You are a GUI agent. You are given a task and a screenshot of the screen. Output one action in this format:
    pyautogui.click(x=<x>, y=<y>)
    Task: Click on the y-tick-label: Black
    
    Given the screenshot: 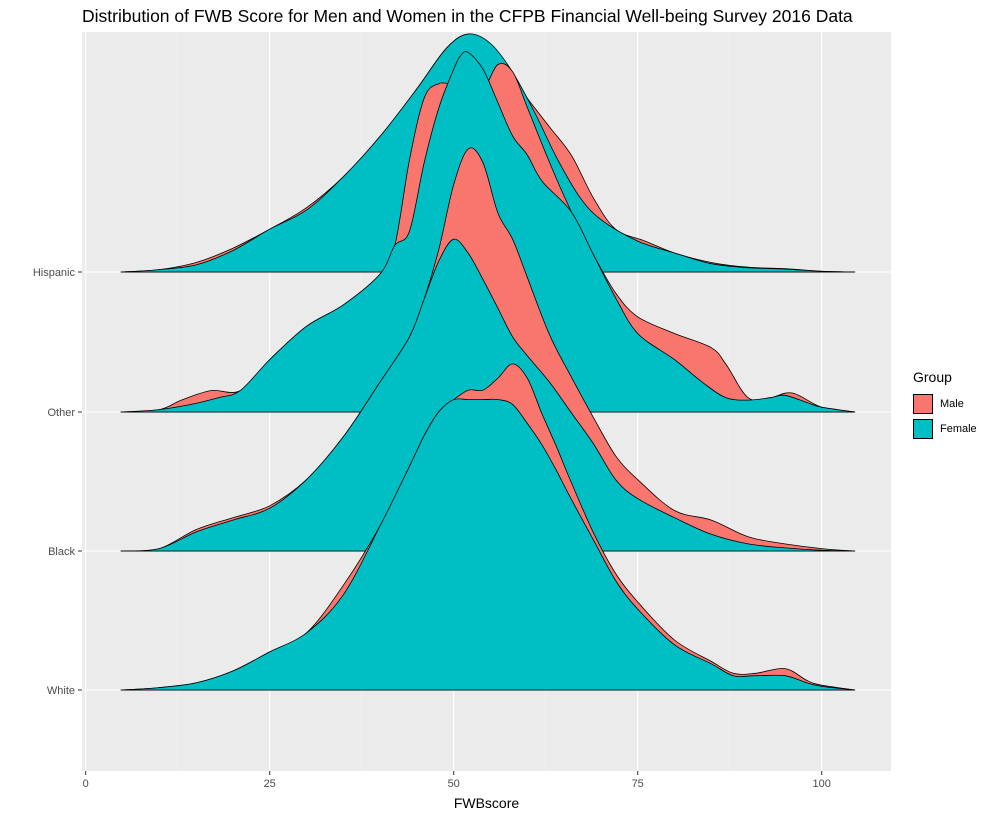 What is the action you would take?
    pyautogui.click(x=61, y=552)
    